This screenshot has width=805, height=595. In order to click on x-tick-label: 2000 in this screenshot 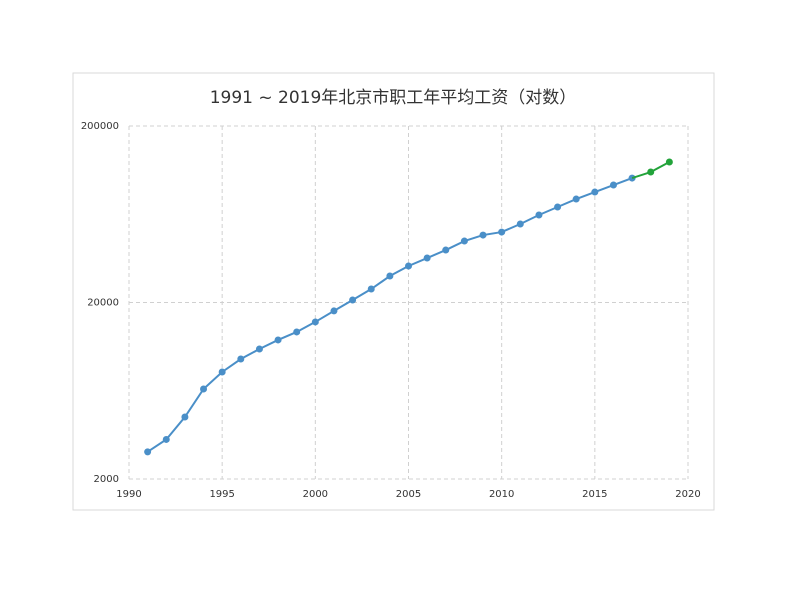, I will do `click(315, 494)`.